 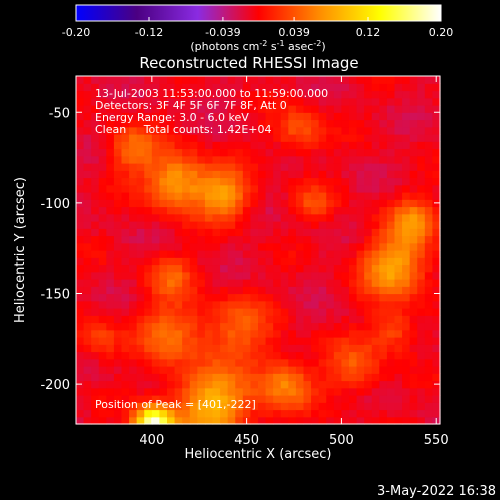 I want to click on x-tick-label: 500, so click(x=341, y=440).